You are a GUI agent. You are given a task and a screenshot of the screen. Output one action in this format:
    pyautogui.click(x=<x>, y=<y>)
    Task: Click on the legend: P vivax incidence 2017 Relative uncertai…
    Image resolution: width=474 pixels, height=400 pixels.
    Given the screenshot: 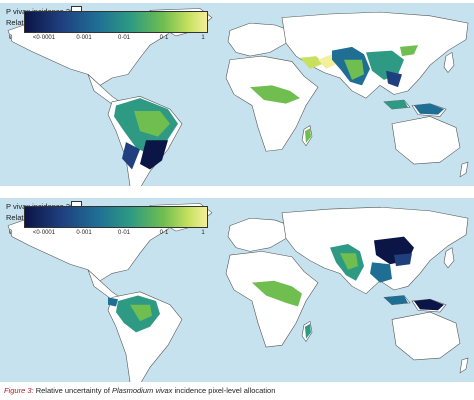 What is the action you would take?
    pyautogui.click(x=108, y=221)
    